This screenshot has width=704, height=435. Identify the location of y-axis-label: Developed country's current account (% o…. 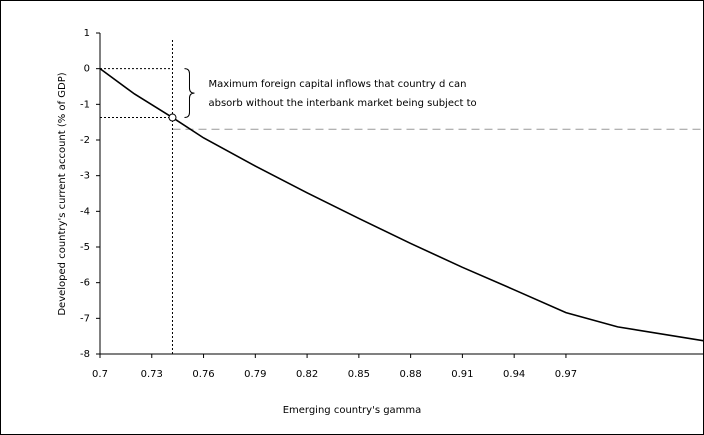
(62, 193).